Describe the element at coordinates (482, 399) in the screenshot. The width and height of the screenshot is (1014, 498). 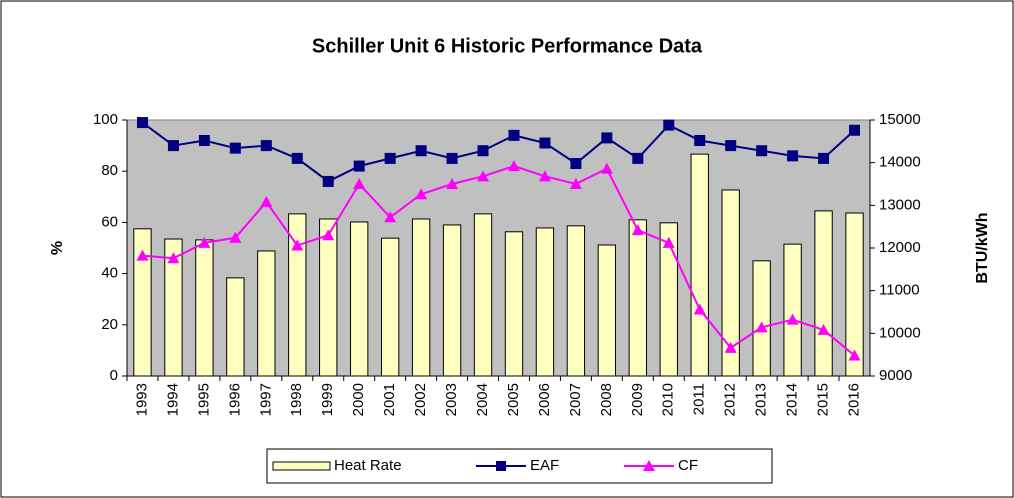
I see `x-tick-label: 2004` at that location.